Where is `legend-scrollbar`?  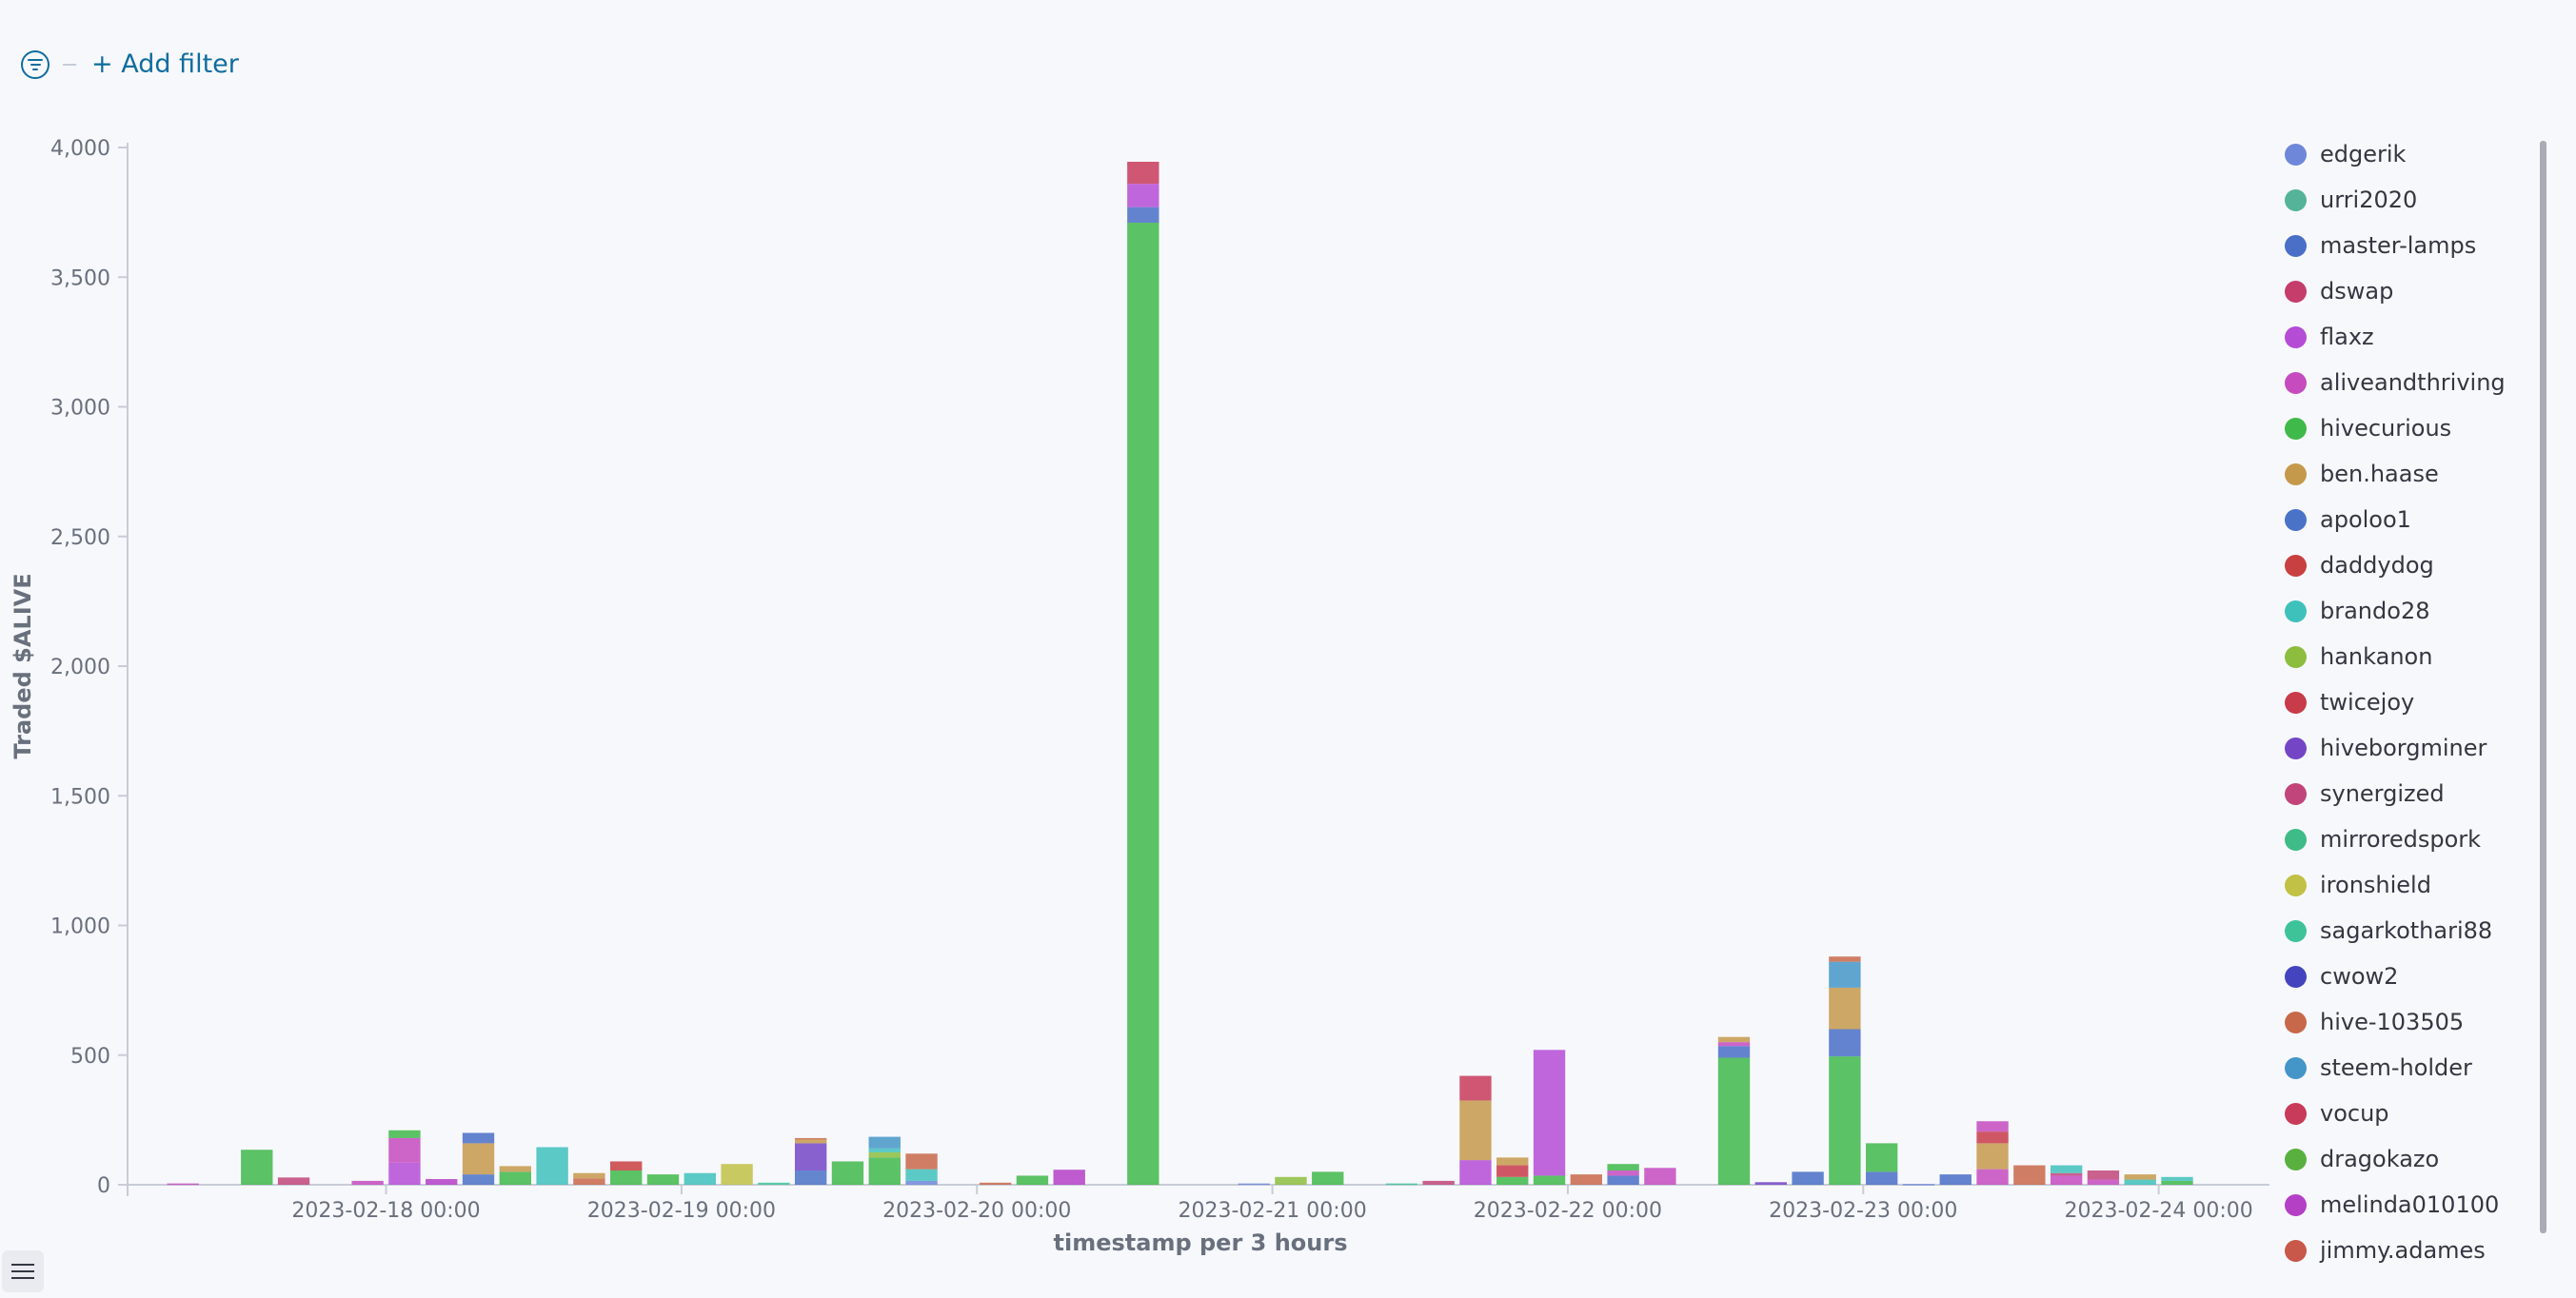 legend-scrollbar is located at coordinates (2543, 687).